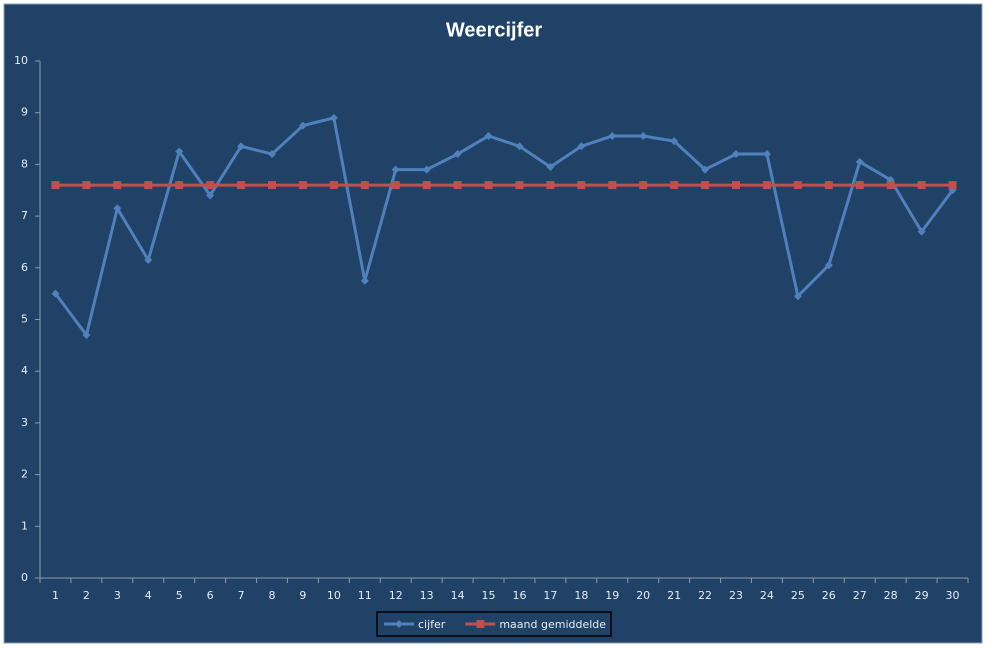  Describe the element at coordinates (24, 577) in the screenshot. I see `y-tick-label: 0` at that location.